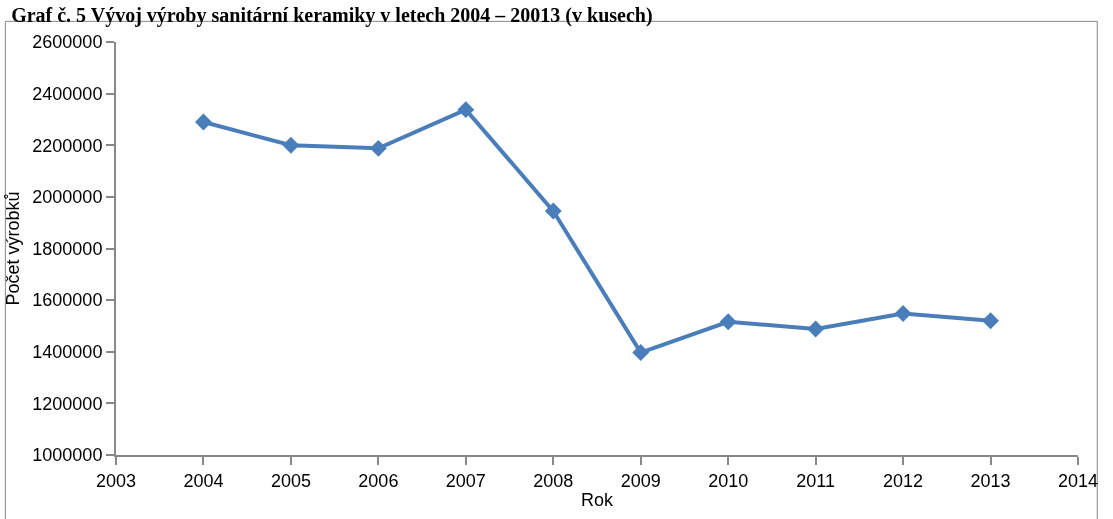 This screenshot has height=519, width=1113. Describe the element at coordinates (67, 93) in the screenshot. I see `y-tick-label: 2400000` at that location.